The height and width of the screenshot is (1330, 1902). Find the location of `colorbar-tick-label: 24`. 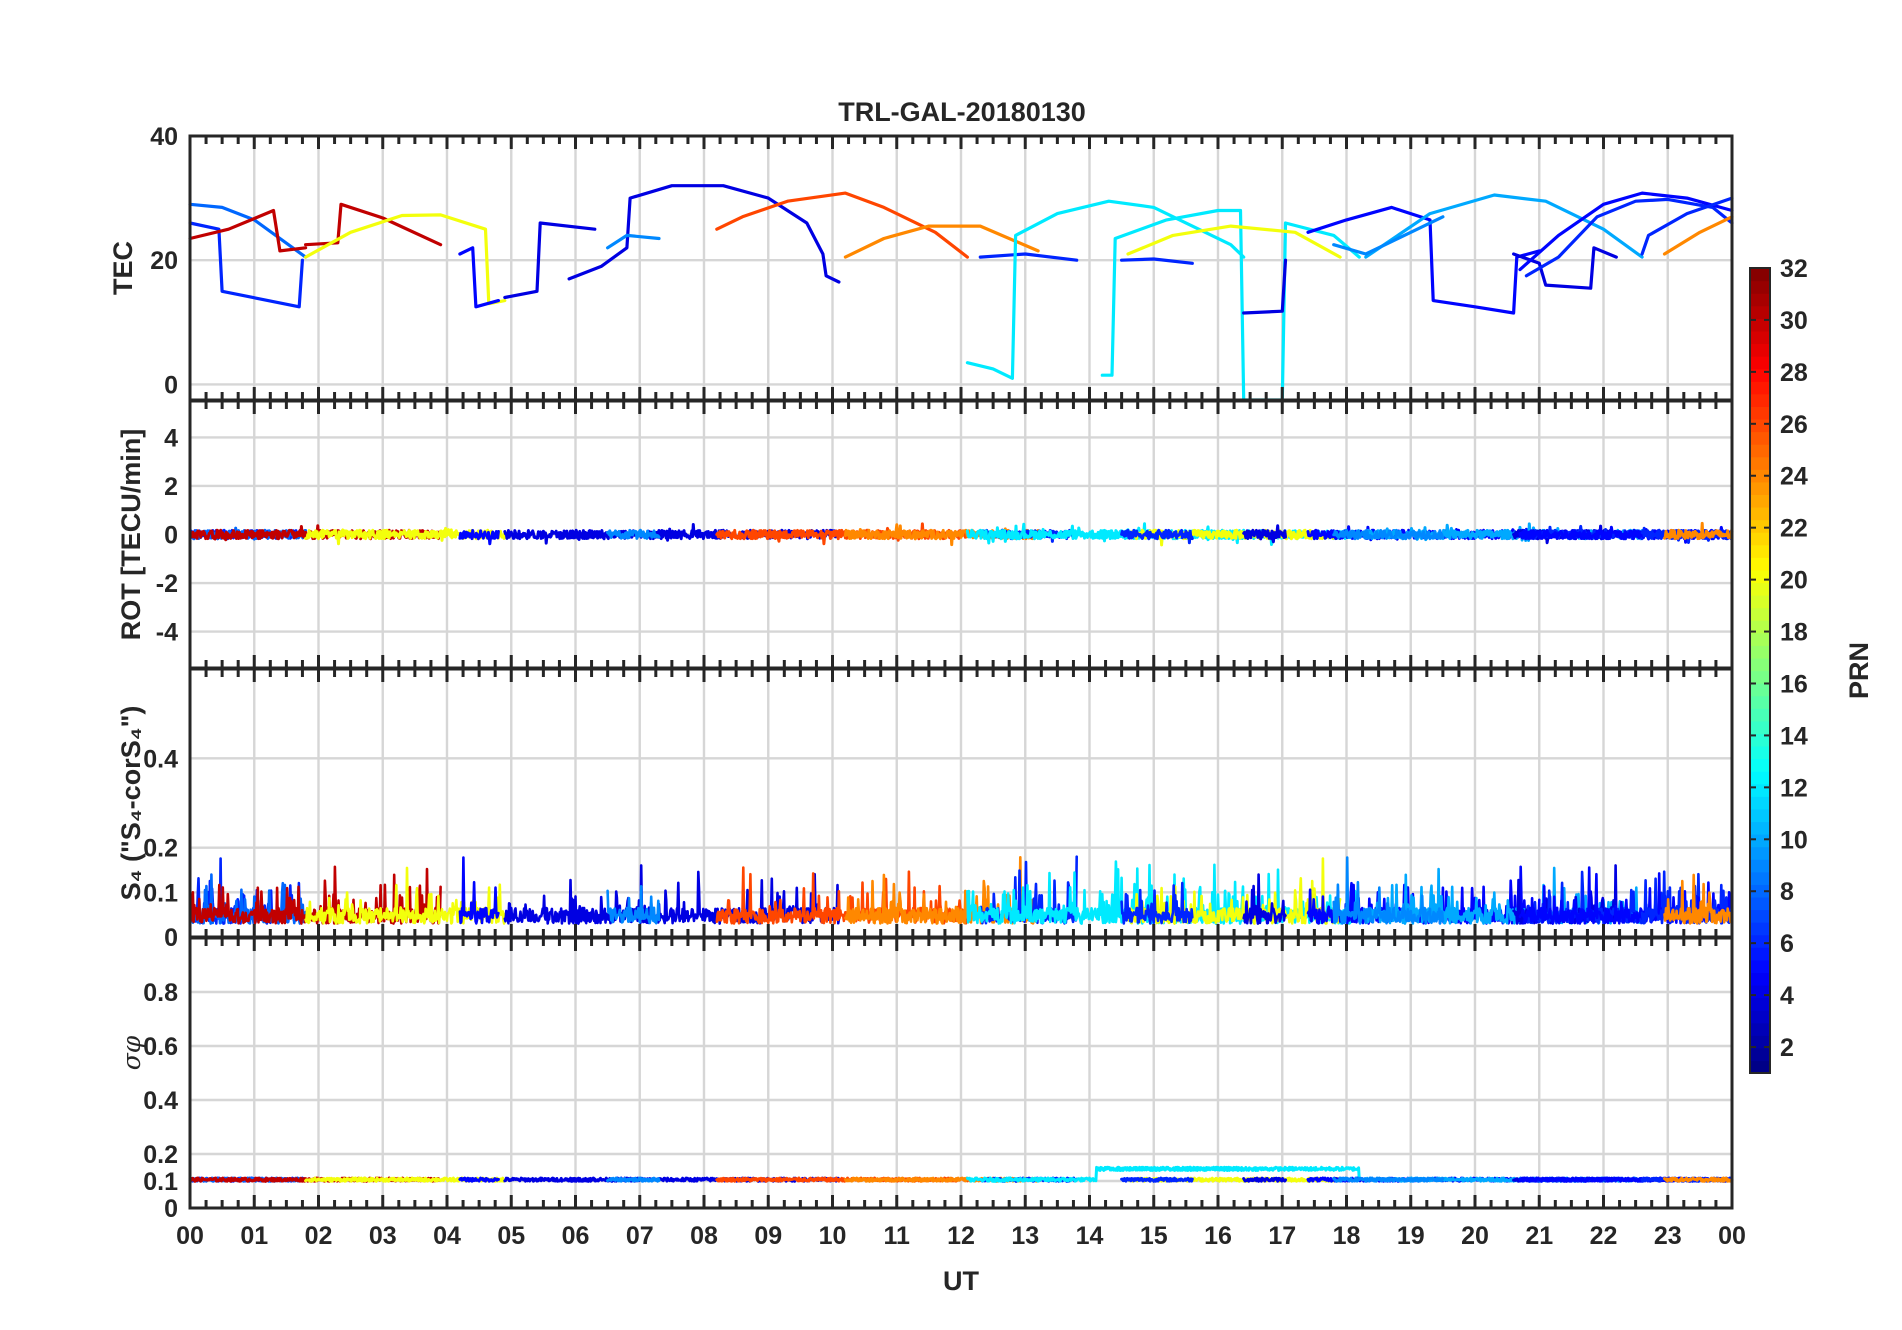

colorbar-tick-label: 24 is located at coordinates (1794, 477).